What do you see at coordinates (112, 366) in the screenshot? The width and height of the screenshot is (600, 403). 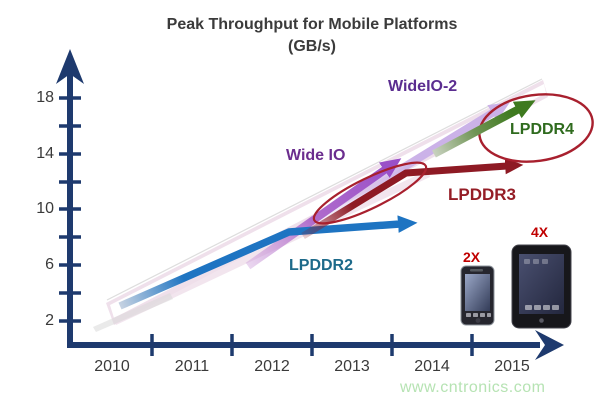 I see `x-tick-label-2010: 2010` at bounding box center [112, 366].